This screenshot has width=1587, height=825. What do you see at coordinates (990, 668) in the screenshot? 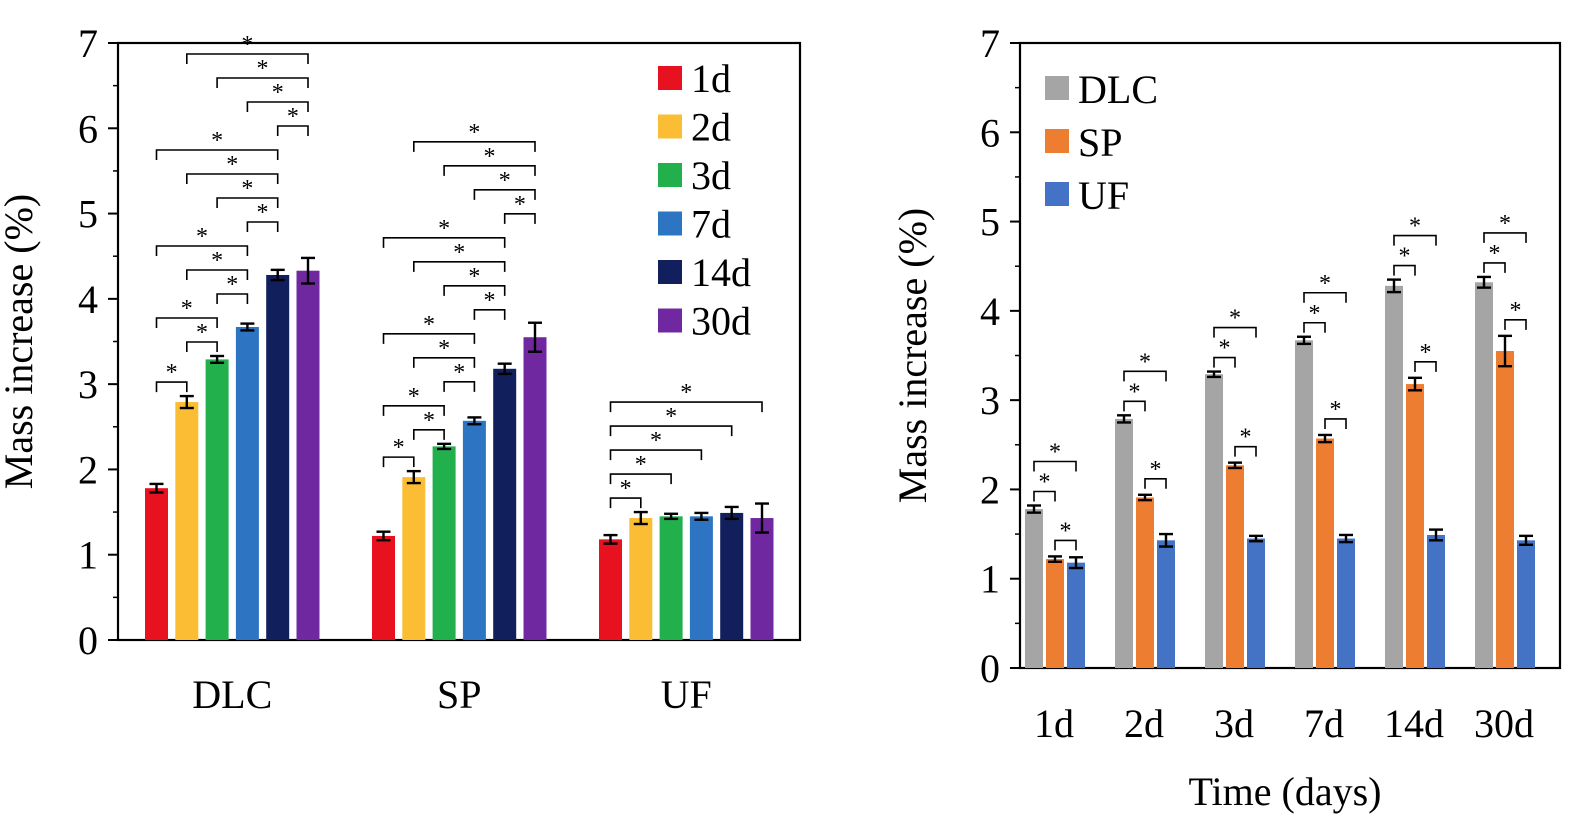
I see `y-tick-label: 0` at bounding box center [990, 668].